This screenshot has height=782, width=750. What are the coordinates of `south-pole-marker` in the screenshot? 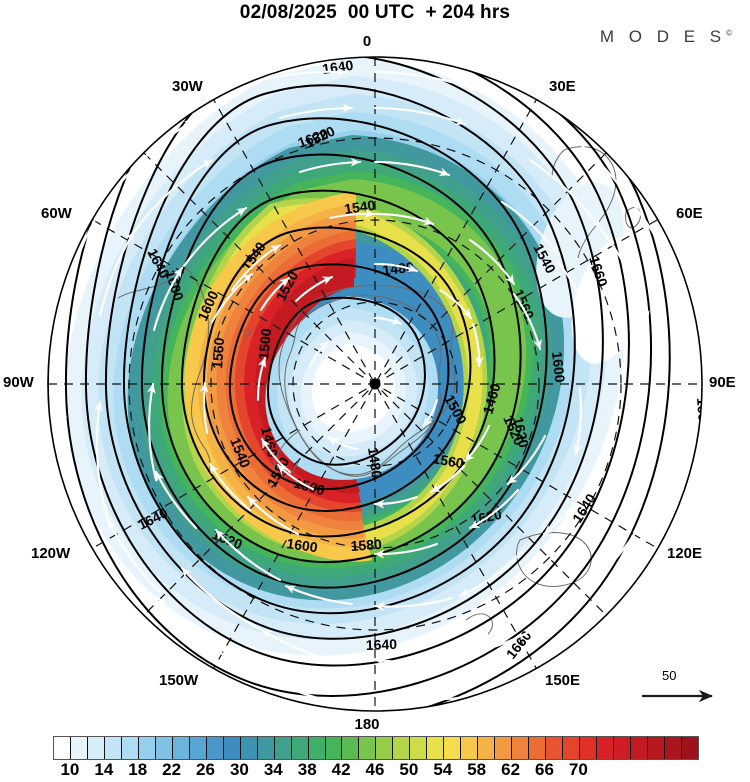 It's located at (375, 384).